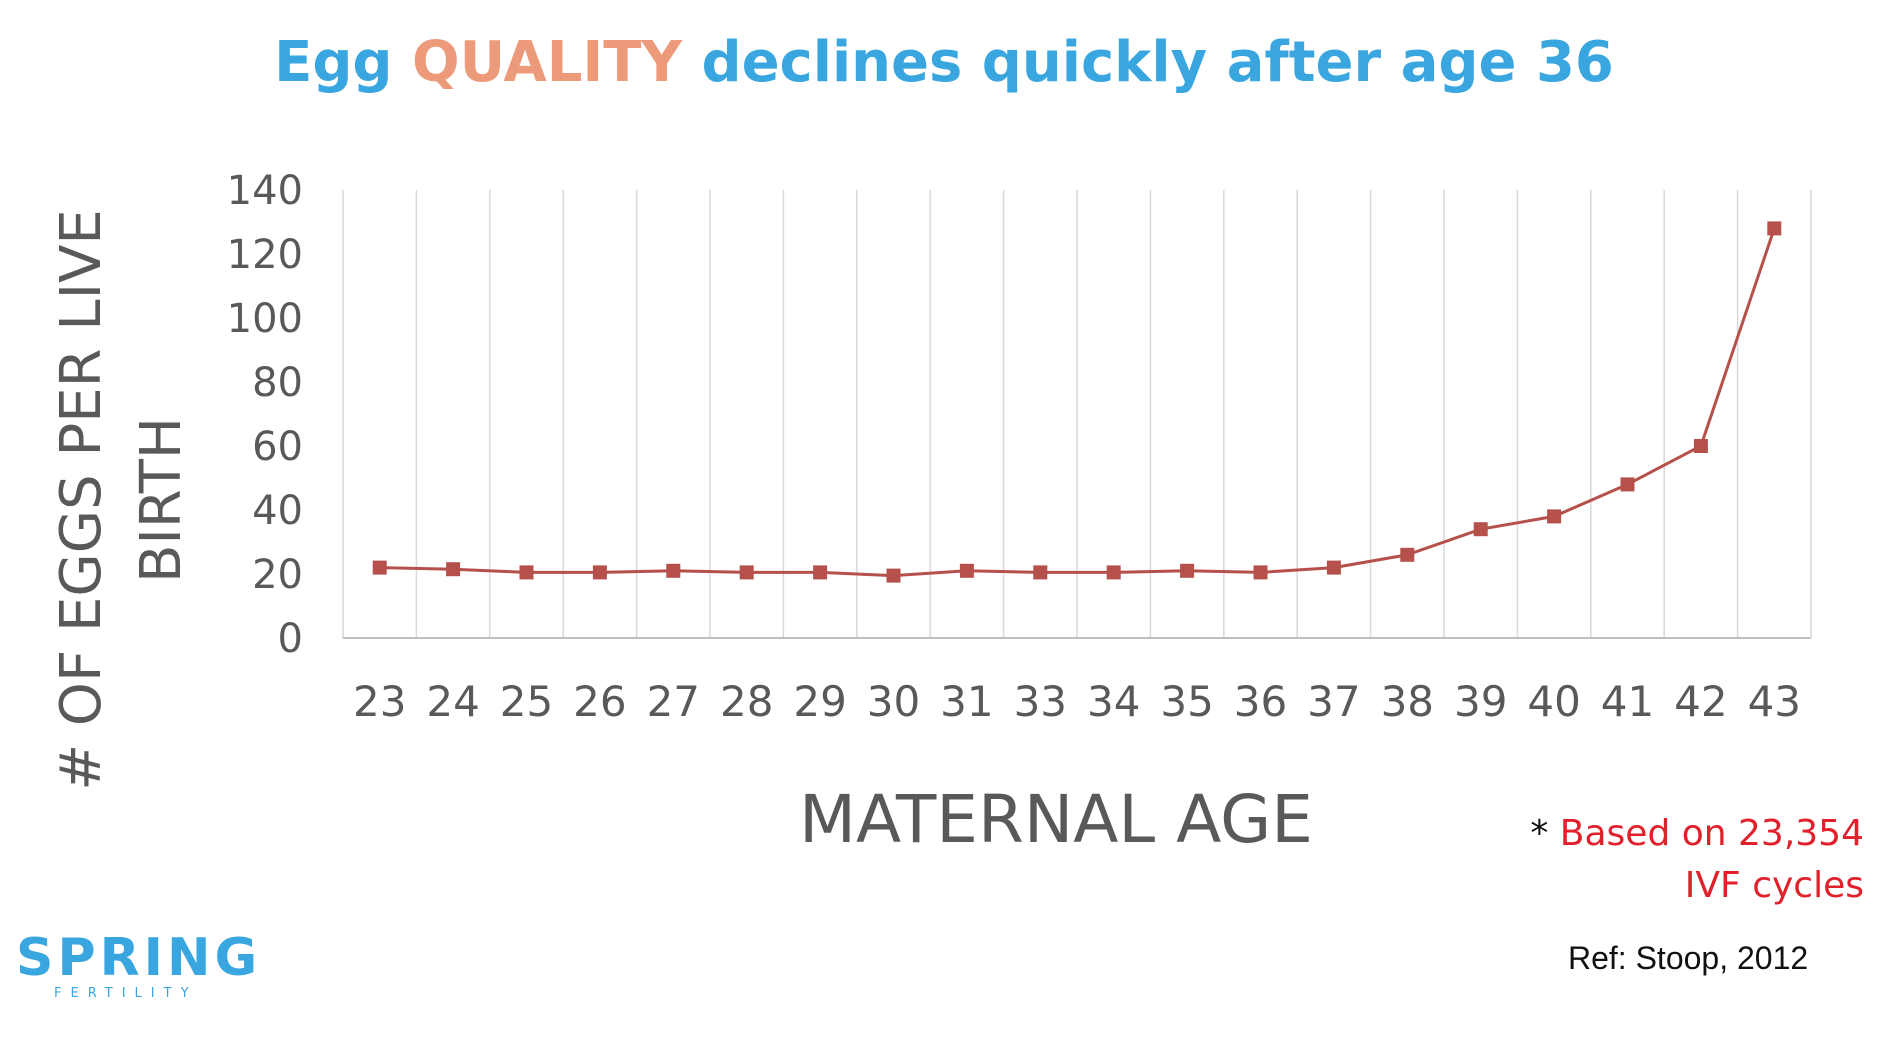 This screenshot has height=1038, width=1888. What do you see at coordinates (1260, 701) in the screenshot?
I see `x-tick-label: 36` at bounding box center [1260, 701].